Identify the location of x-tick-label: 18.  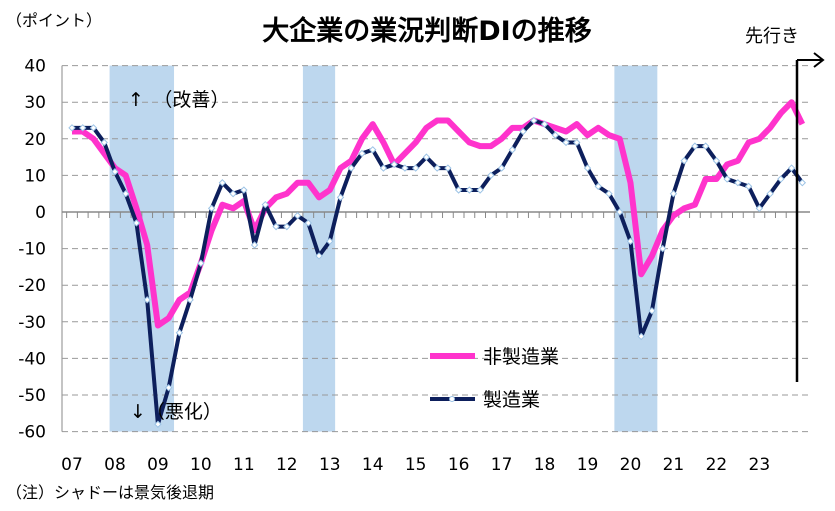
(545, 465).